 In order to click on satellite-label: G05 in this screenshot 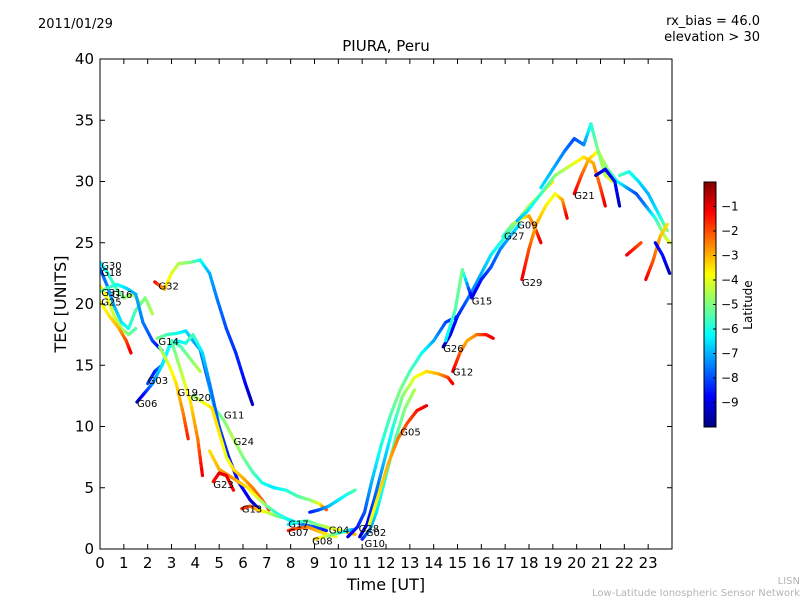, I will do `click(410, 432)`.